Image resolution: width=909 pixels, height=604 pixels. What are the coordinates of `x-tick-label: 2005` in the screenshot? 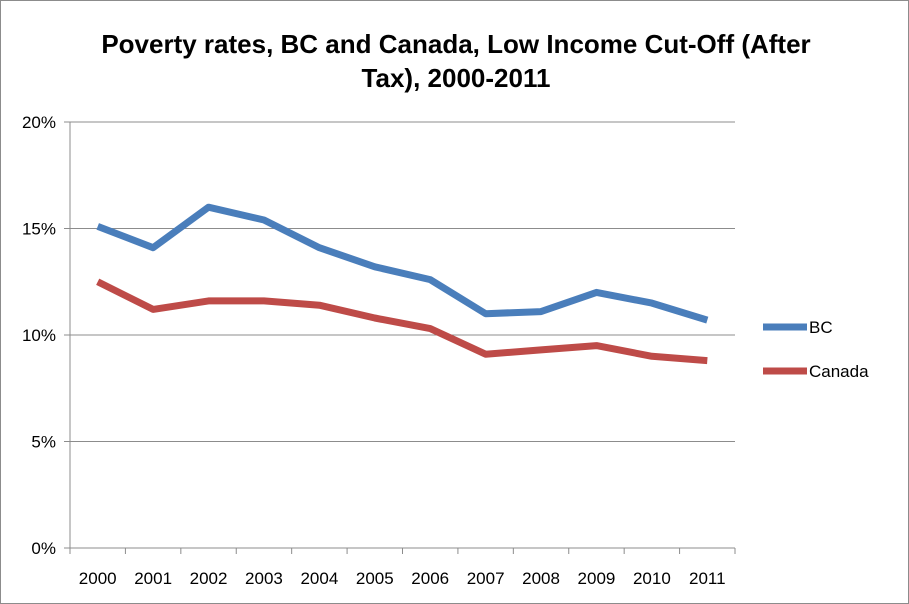 It's located at (375, 578).